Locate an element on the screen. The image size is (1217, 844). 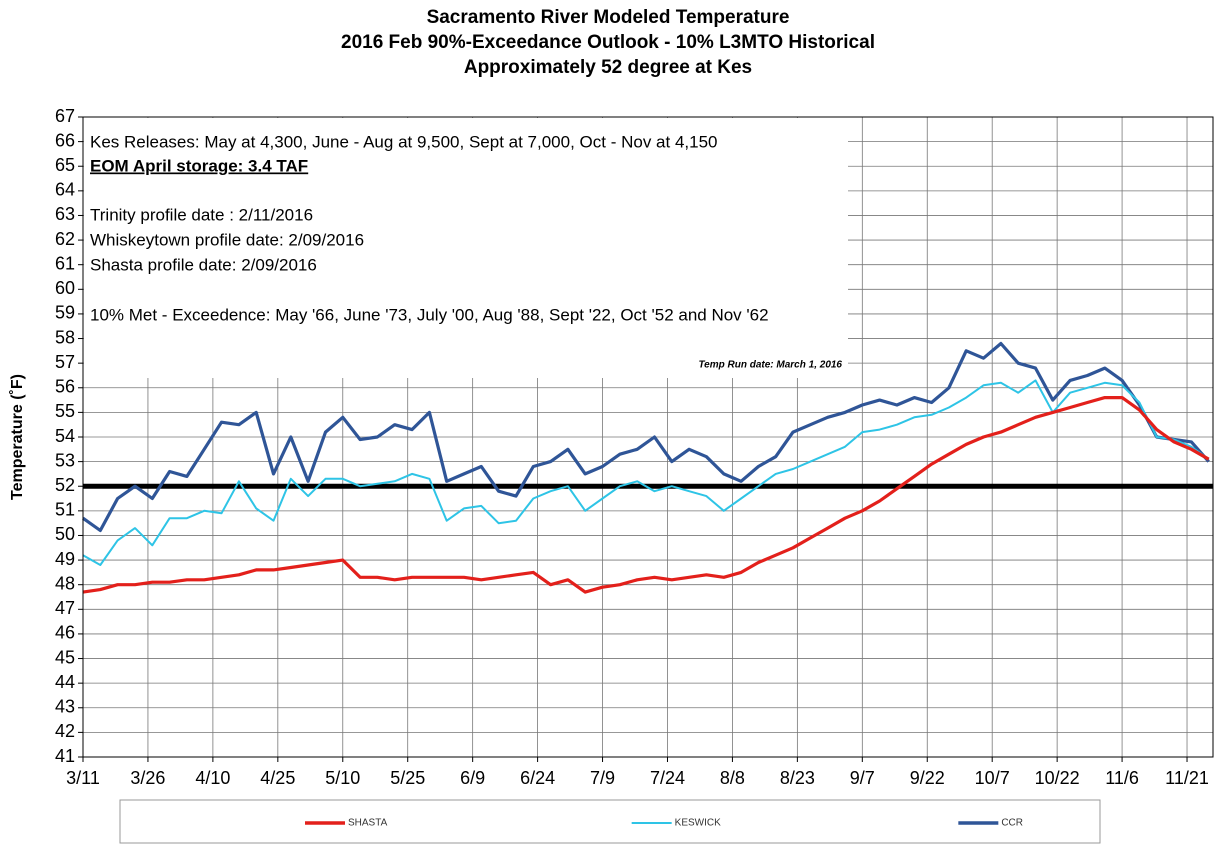
chart-subtitle: Approximately 52 degree at Kes is located at coordinates (608, 67).